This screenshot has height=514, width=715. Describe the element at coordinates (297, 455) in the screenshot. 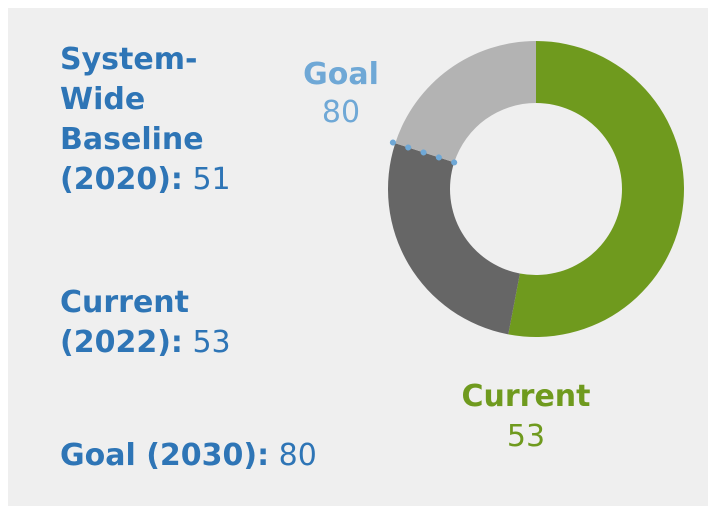

I see `goal-value: 80` at that location.